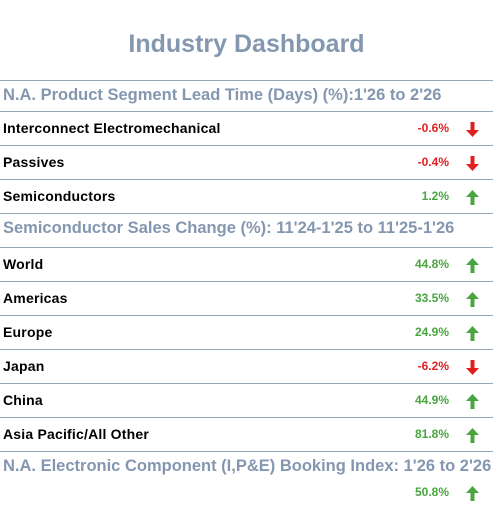 Image resolution: width=493 pixels, height=510 pixels. I want to click on row-label: Japan, so click(24, 366).